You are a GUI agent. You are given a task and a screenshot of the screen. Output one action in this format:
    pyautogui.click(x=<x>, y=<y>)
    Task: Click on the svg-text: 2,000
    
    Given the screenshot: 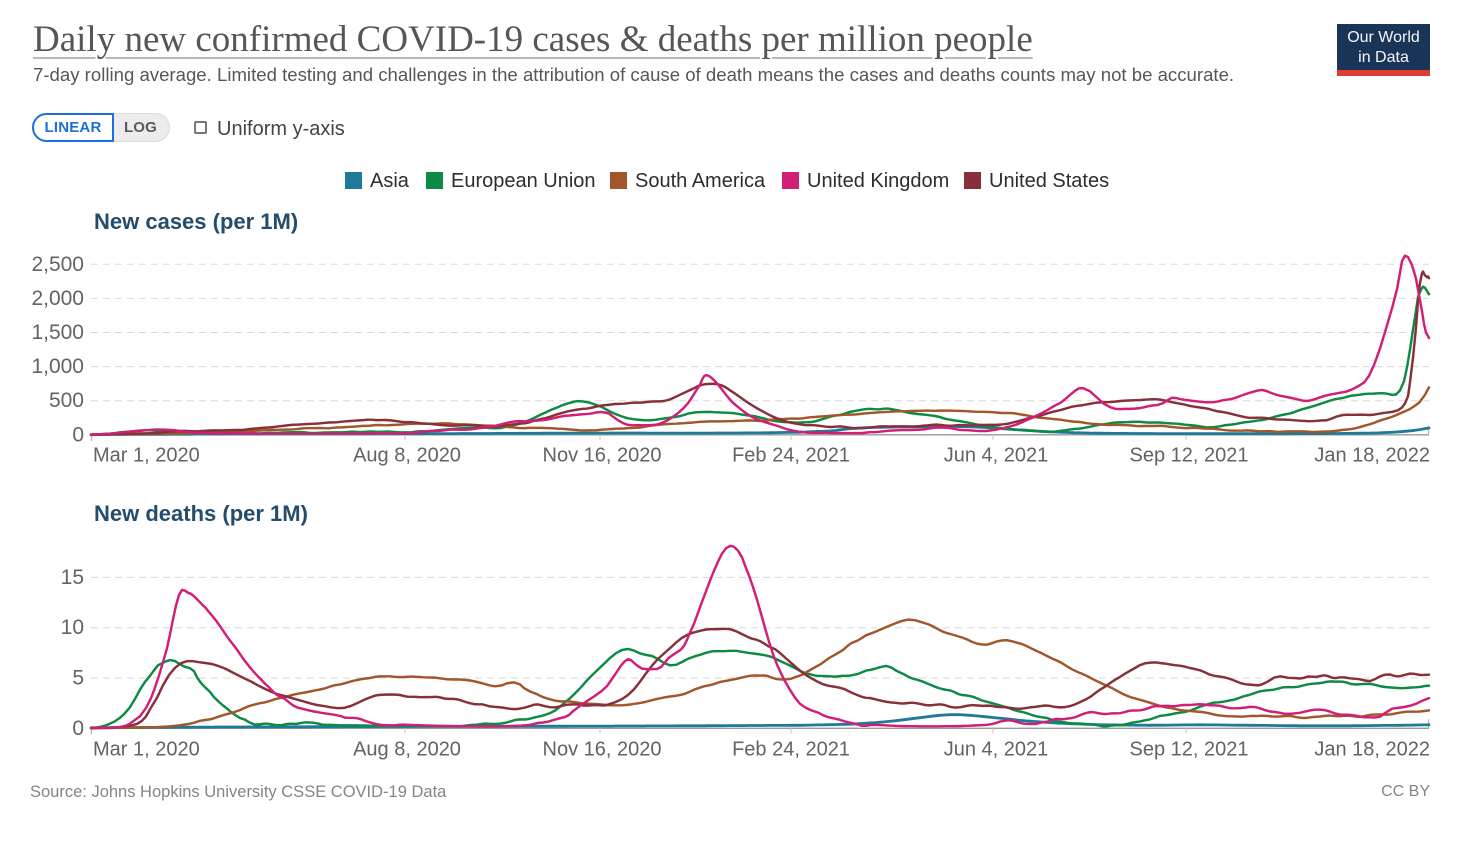 What is the action you would take?
    pyautogui.click(x=57, y=298)
    